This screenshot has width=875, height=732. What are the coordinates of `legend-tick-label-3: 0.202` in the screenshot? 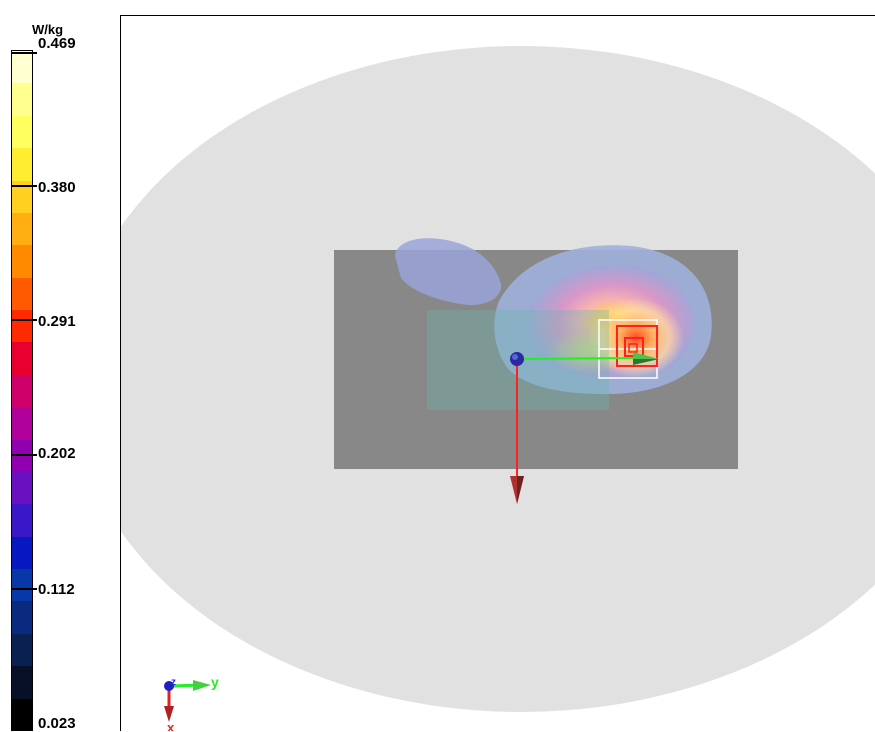 It's located at (57, 453).